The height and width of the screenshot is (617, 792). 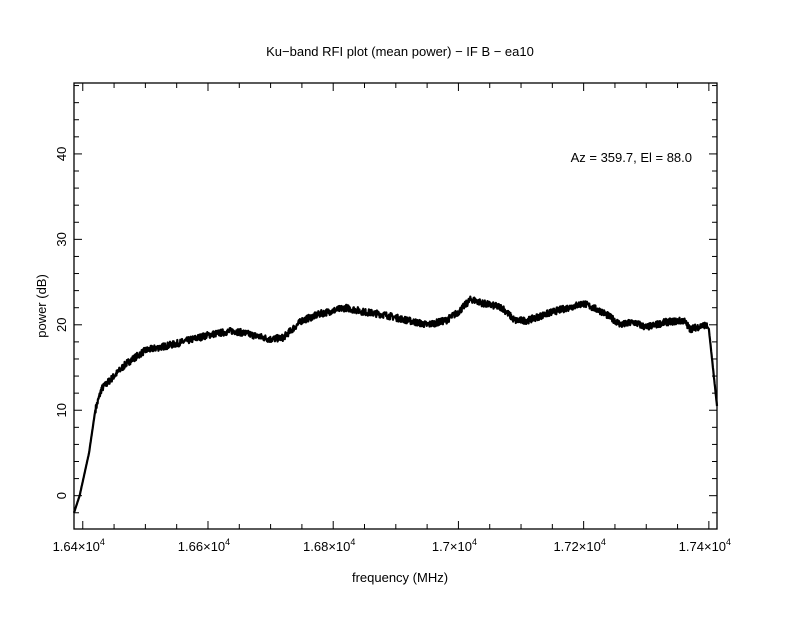 I want to click on x-tick-label: 1.72×10⁴, so click(x=579, y=545).